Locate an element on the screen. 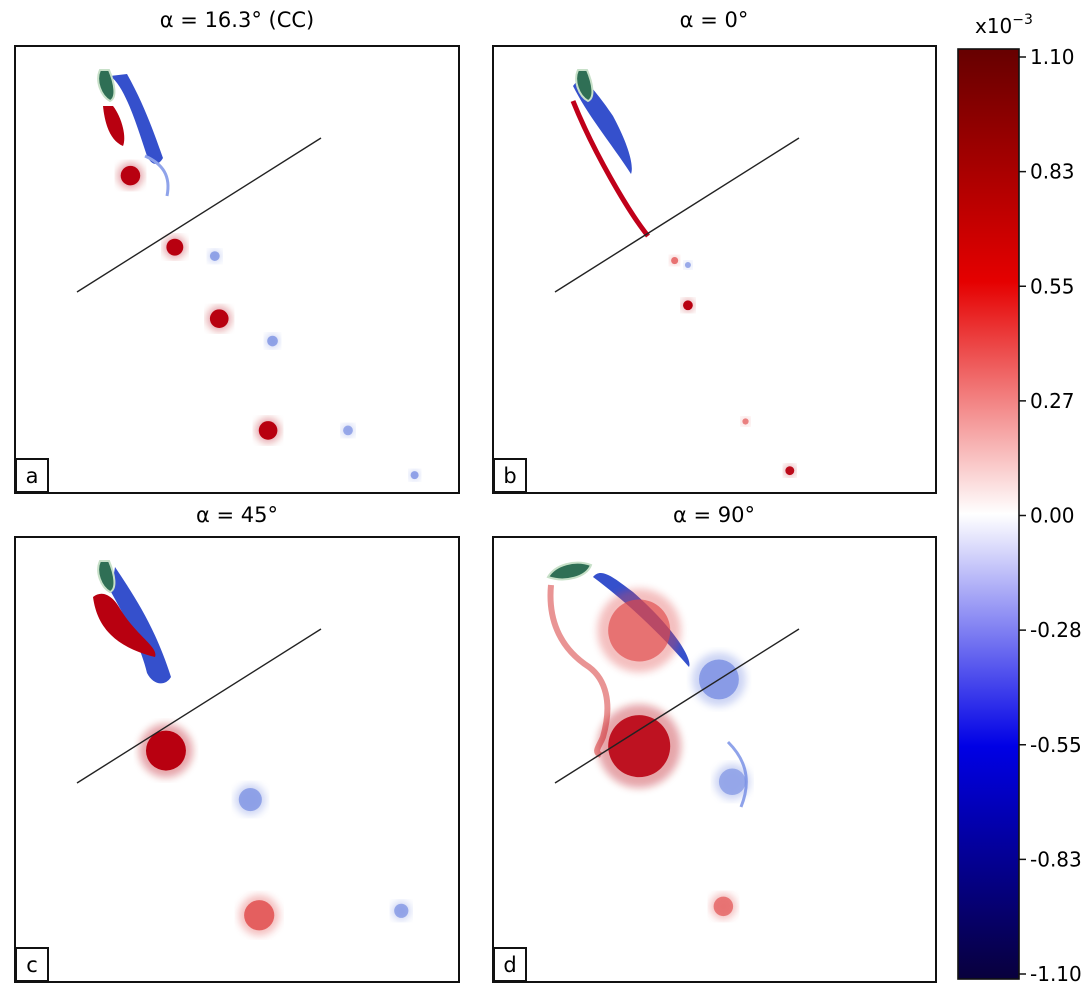 Image resolution: width=1088 pixels, height=991 pixels. colorbar-tick-label: -0.83 is located at coordinates (1056, 859).